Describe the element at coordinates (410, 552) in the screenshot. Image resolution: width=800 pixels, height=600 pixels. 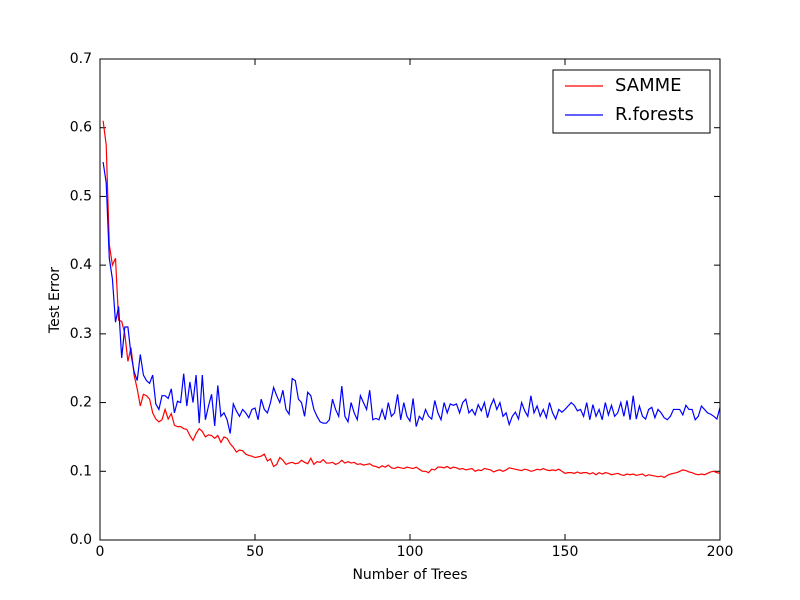
I see `x-tick-label: 100` at that location.